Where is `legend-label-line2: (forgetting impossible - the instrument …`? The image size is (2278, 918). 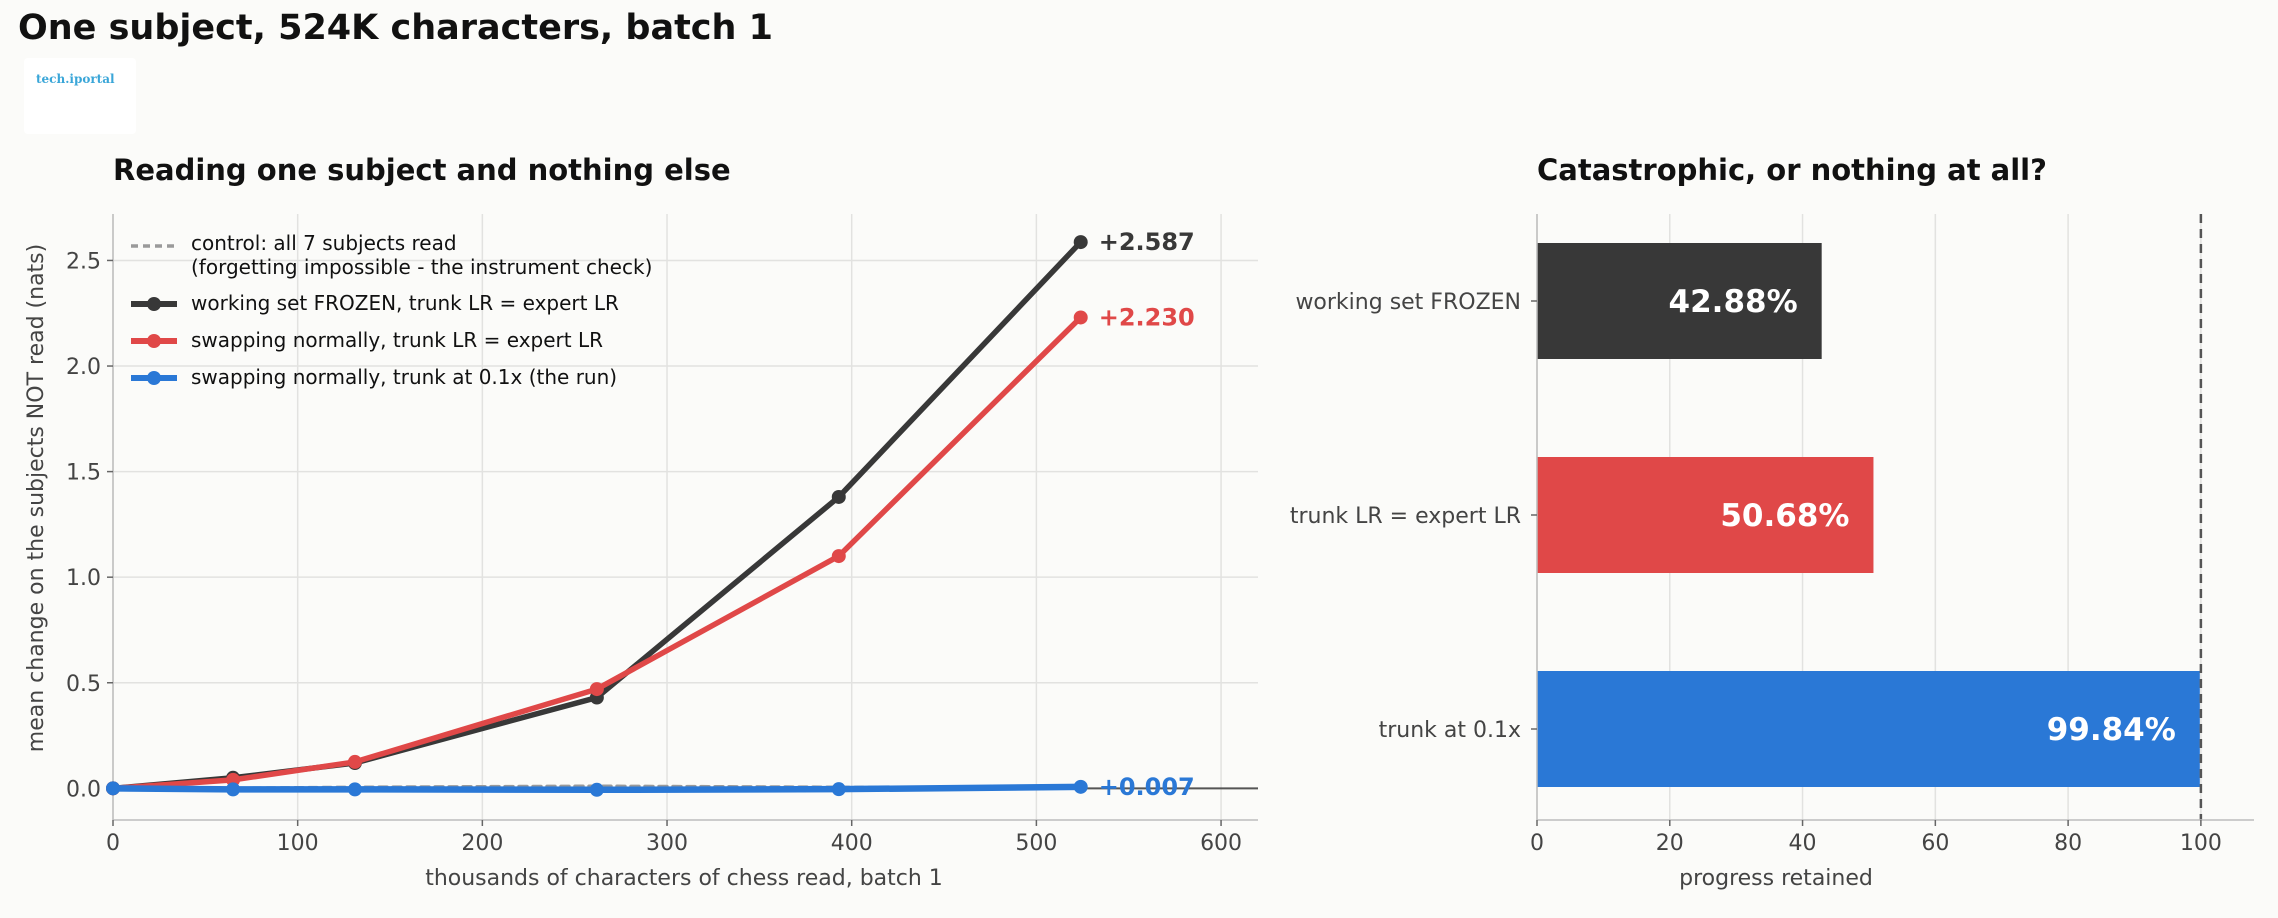
legend-label-line2: (forgetting impossible - the instrument … is located at coordinates (421, 267).